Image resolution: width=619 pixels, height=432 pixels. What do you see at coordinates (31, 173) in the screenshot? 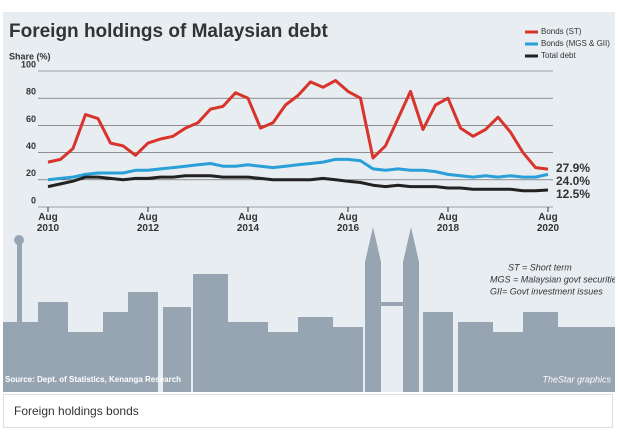
I see `y-tick-label: 20` at bounding box center [31, 173].